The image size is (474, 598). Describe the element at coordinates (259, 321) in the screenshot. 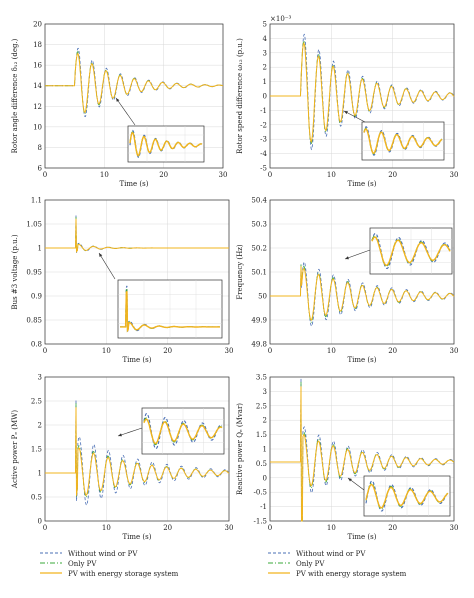

I see `y-tick-label: 49.9` at that location.